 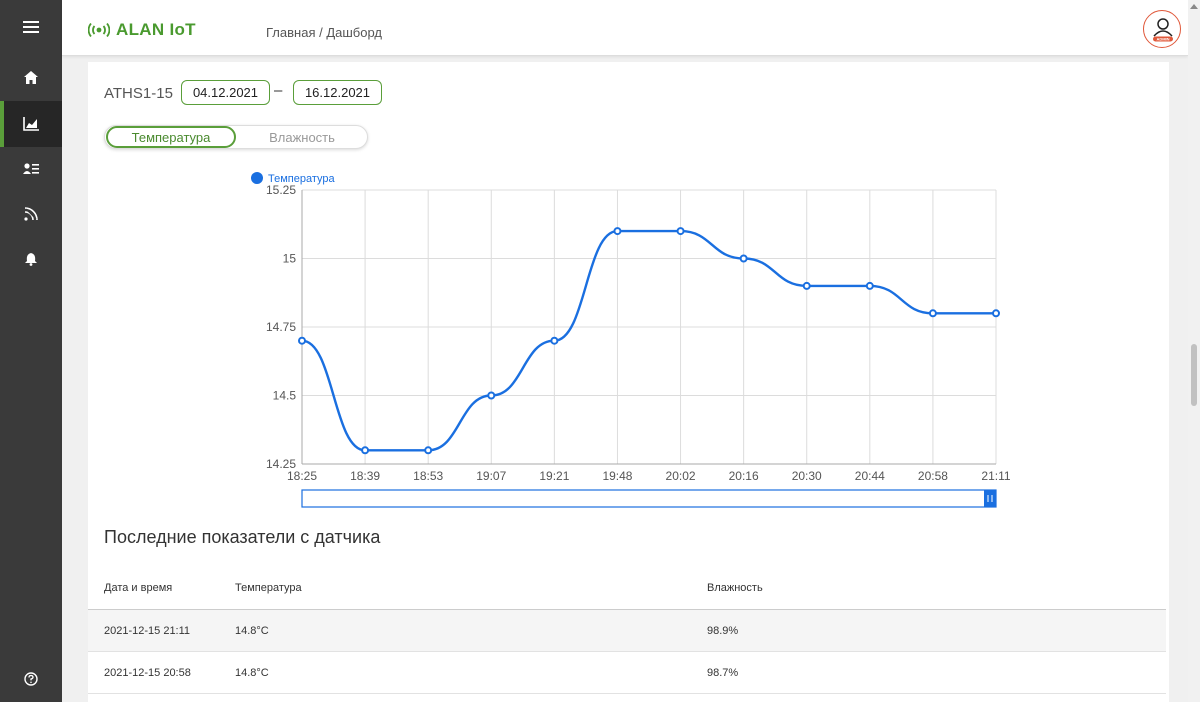 I want to click on chart-icon, so click(x=31, y=124).